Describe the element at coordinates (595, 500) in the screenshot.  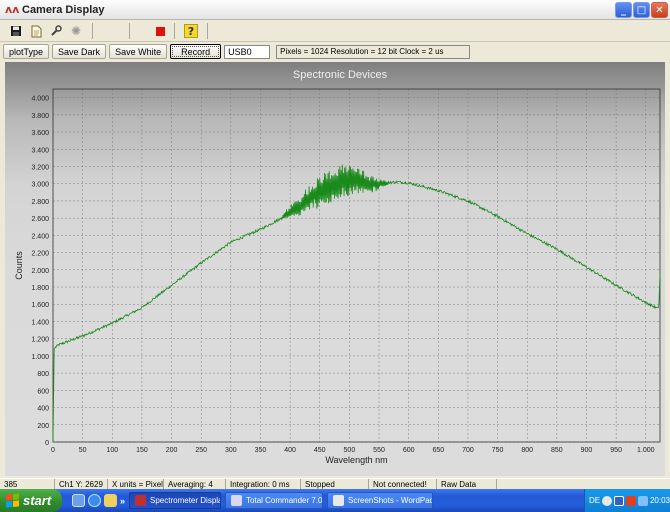
I see `language-indicator: DE` at that location.